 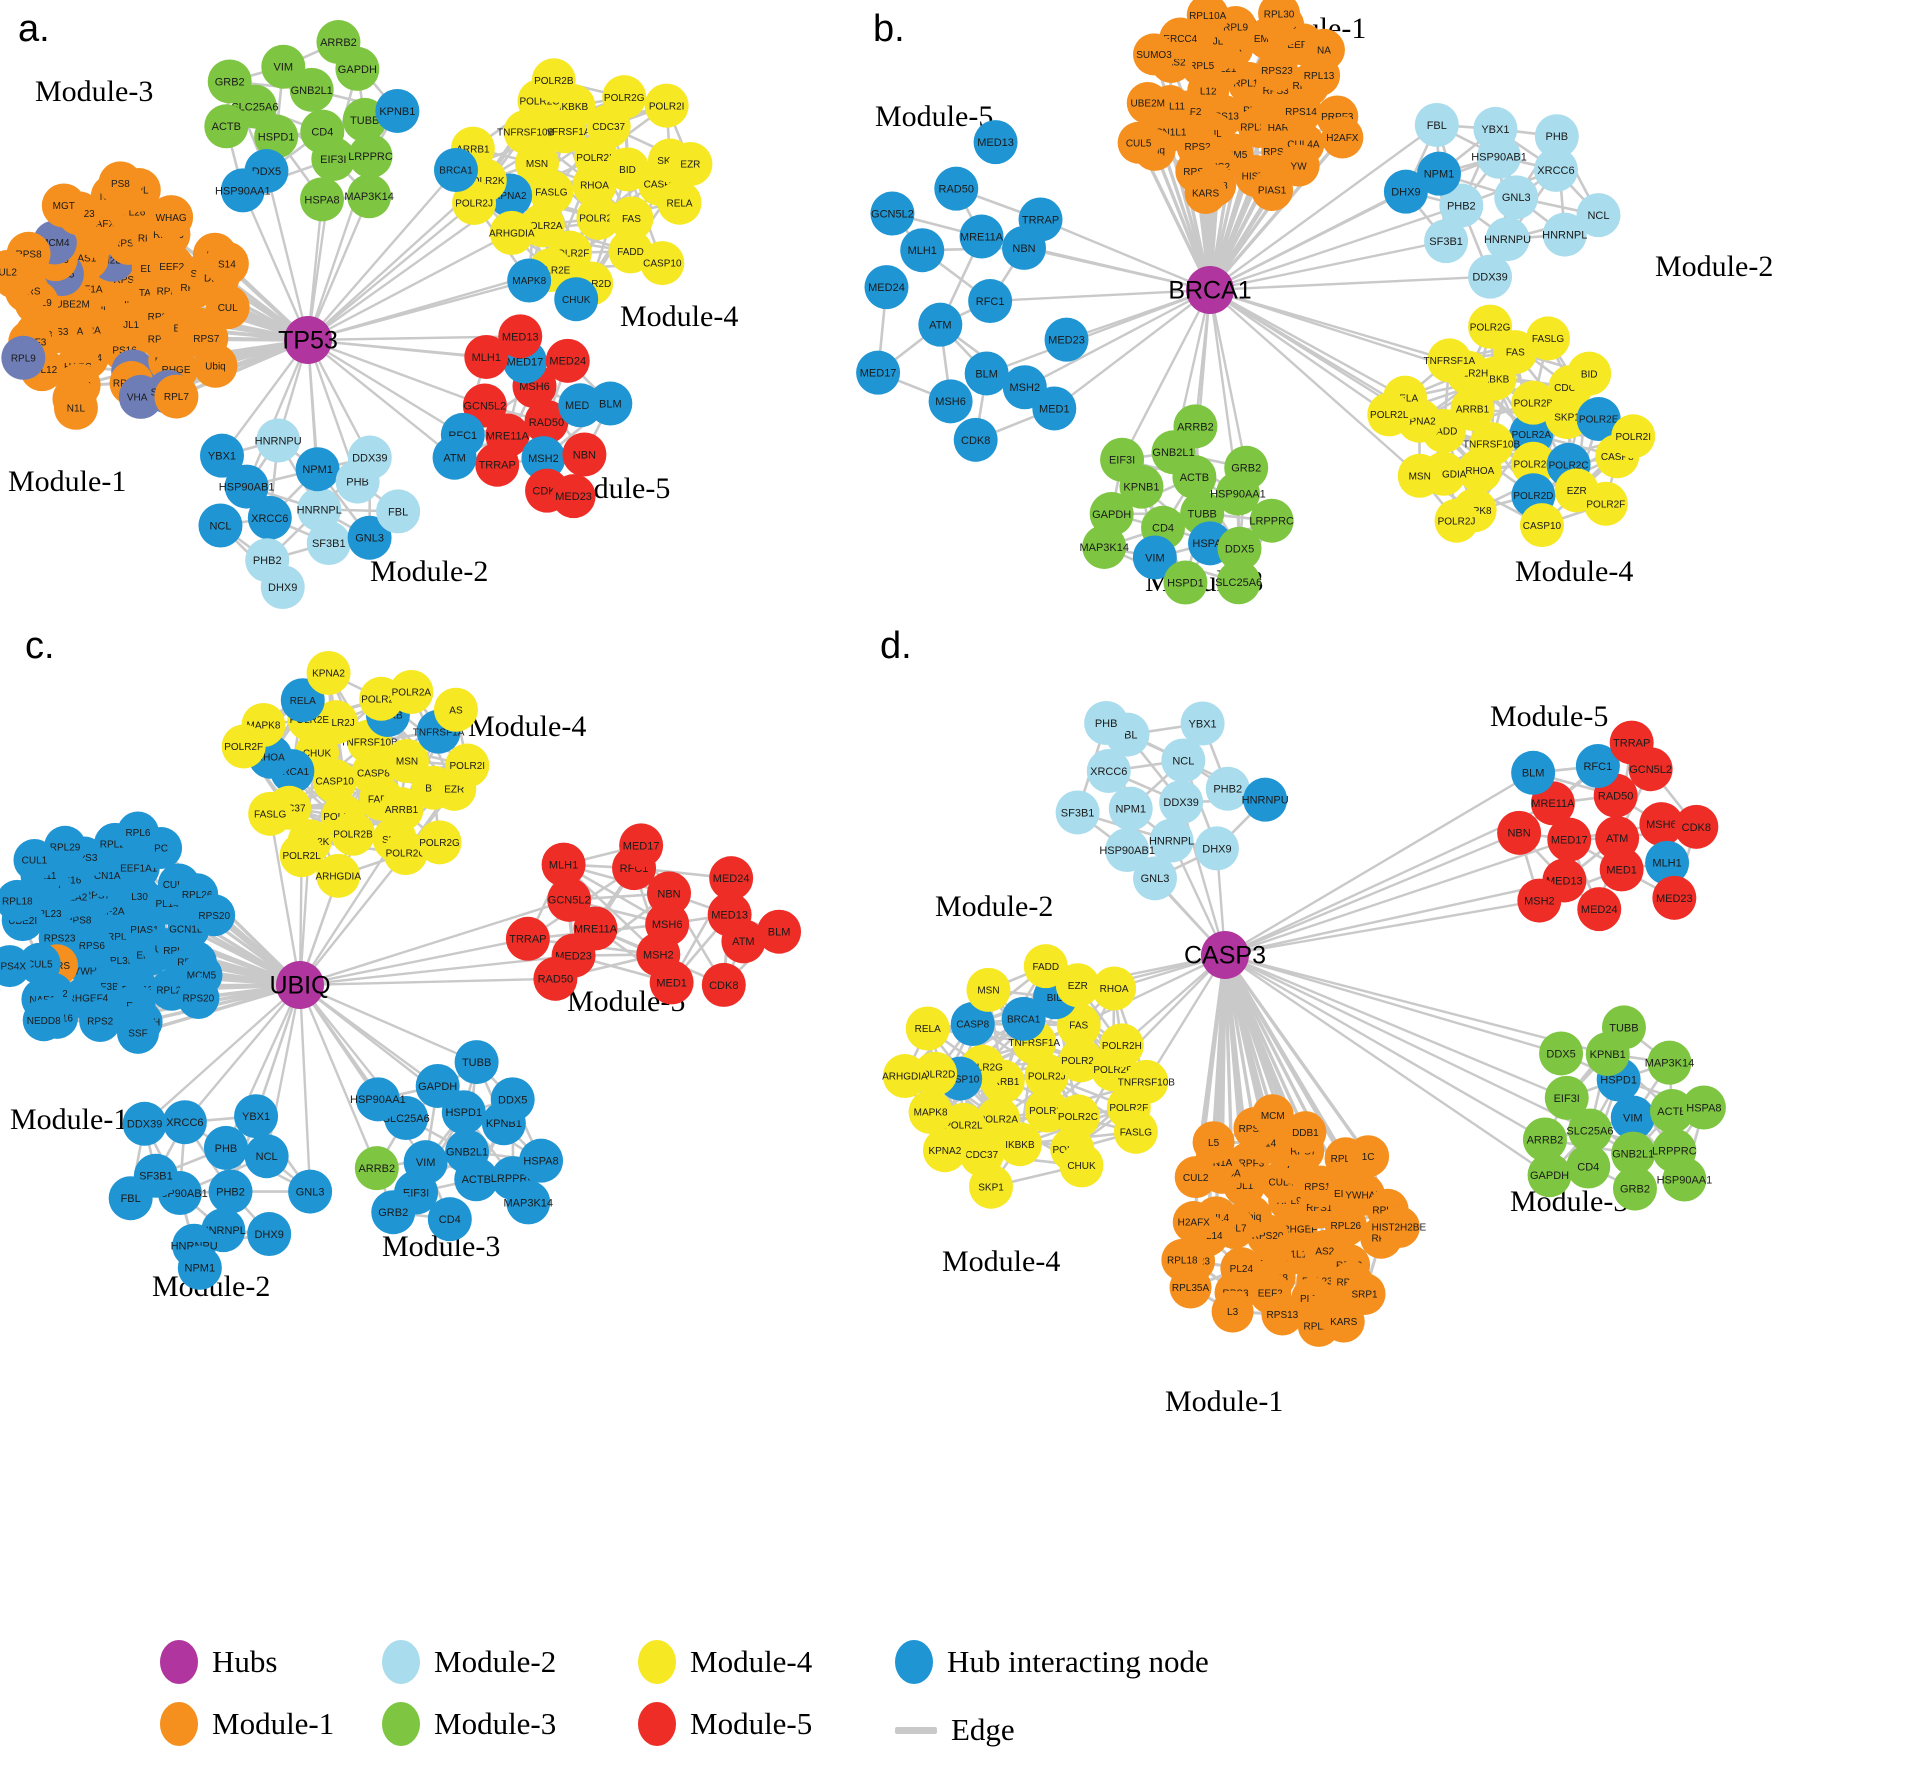 What do you see at coordinates (43, 1020) in the screenshot?
I see `c-m1-nedd8: NEDD8` at bounding box center [43, 1020].